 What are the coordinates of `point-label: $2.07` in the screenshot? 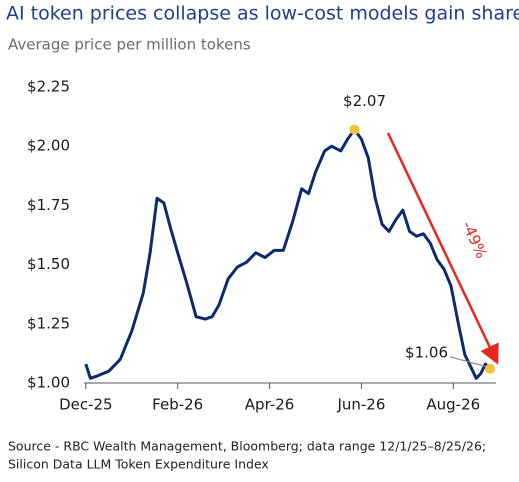 It's located at (364, 101).